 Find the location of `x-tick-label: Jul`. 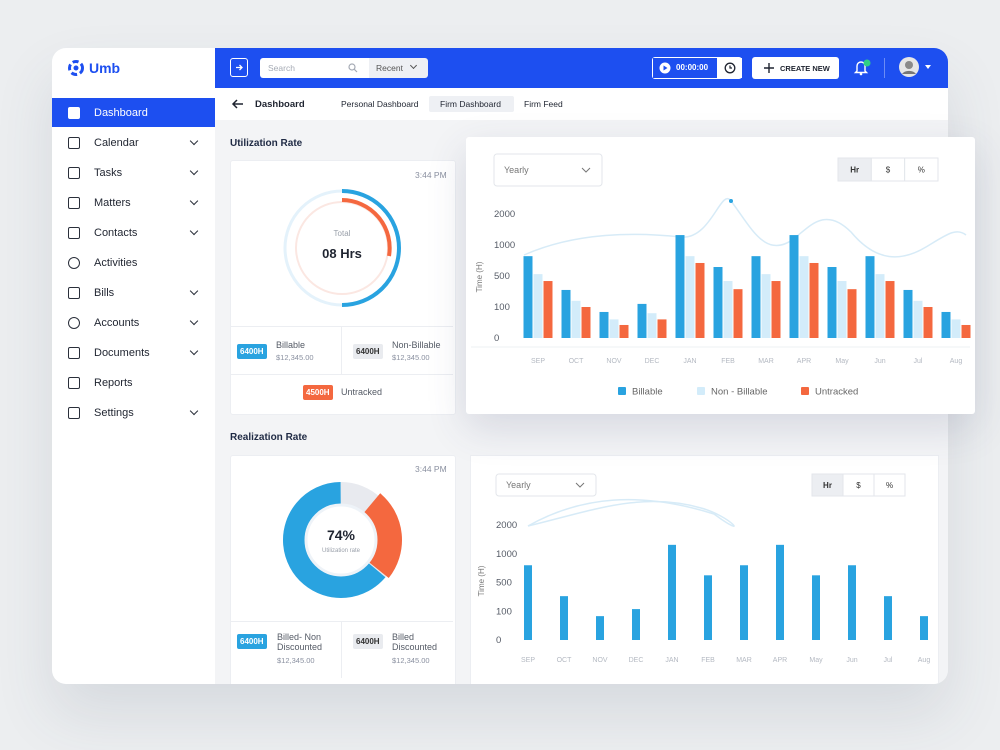

x-tick-label: Jul is located at coordinates (918, 361).